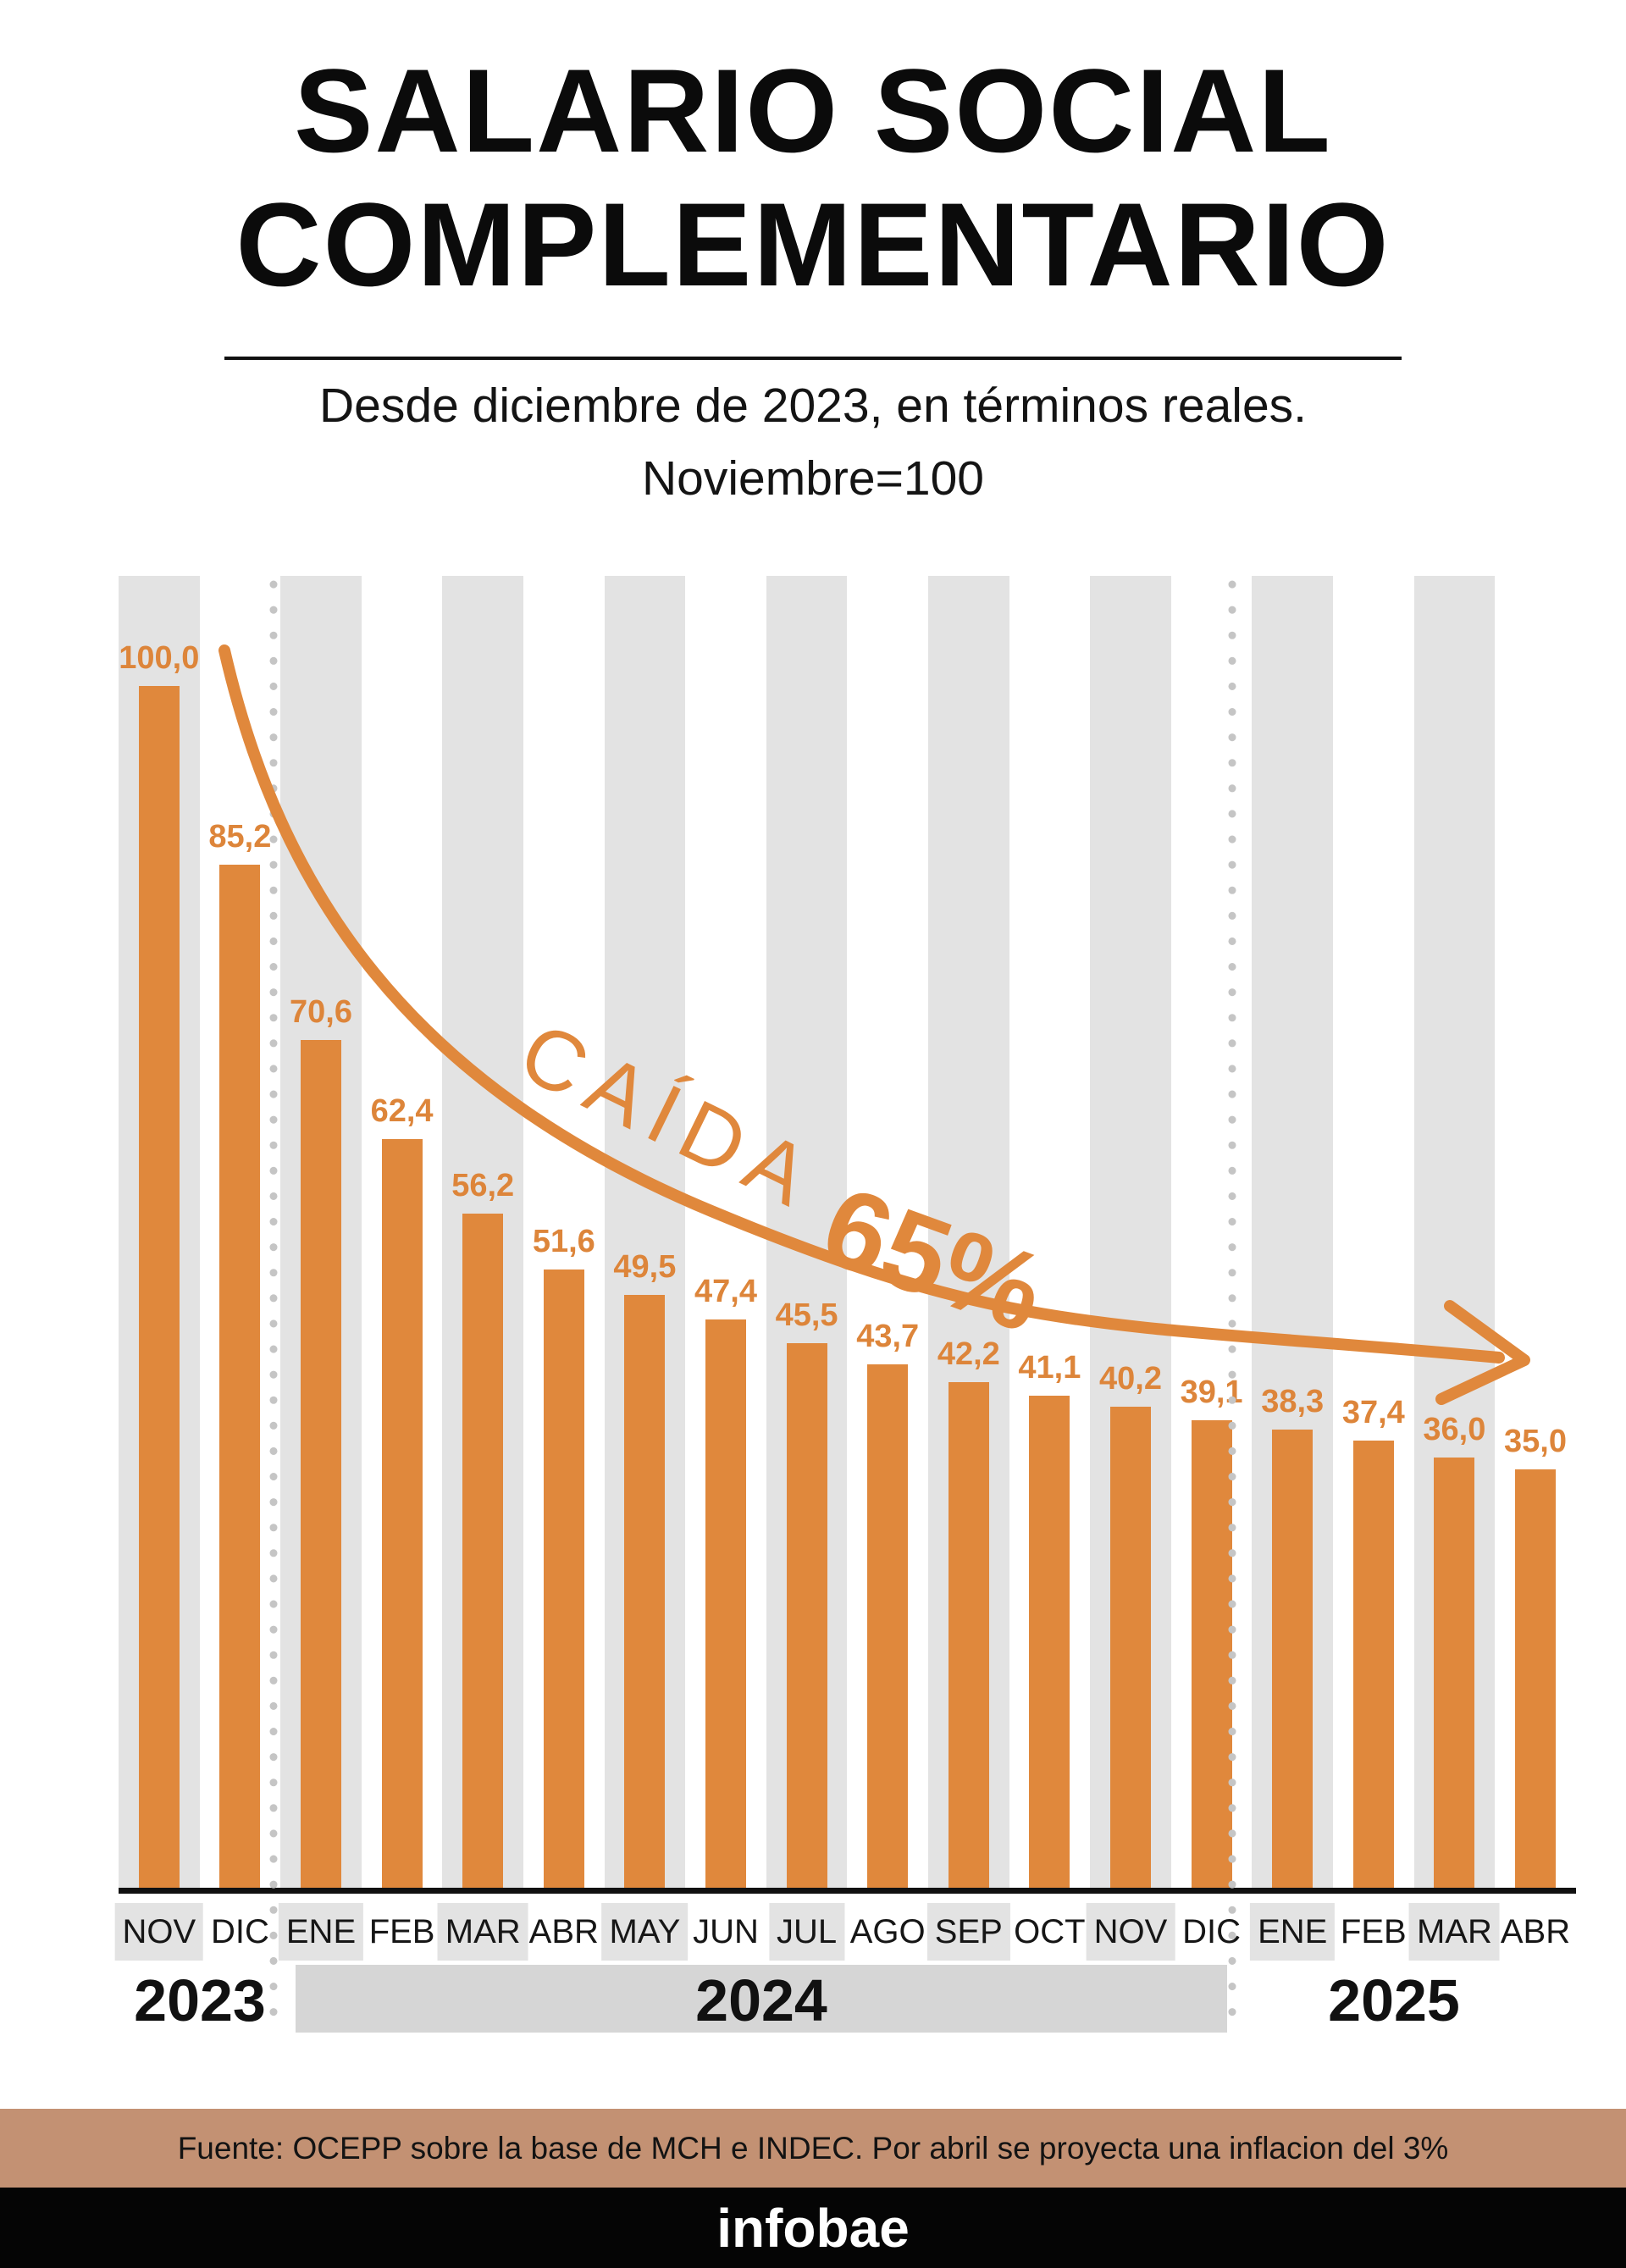 This screenshot has height=2268, width=1626. What do you see at coordinates (1535, 1931) in the screenshot?
I see `month-label-abr-17: ABR` at bounding box center [1535, 1931].